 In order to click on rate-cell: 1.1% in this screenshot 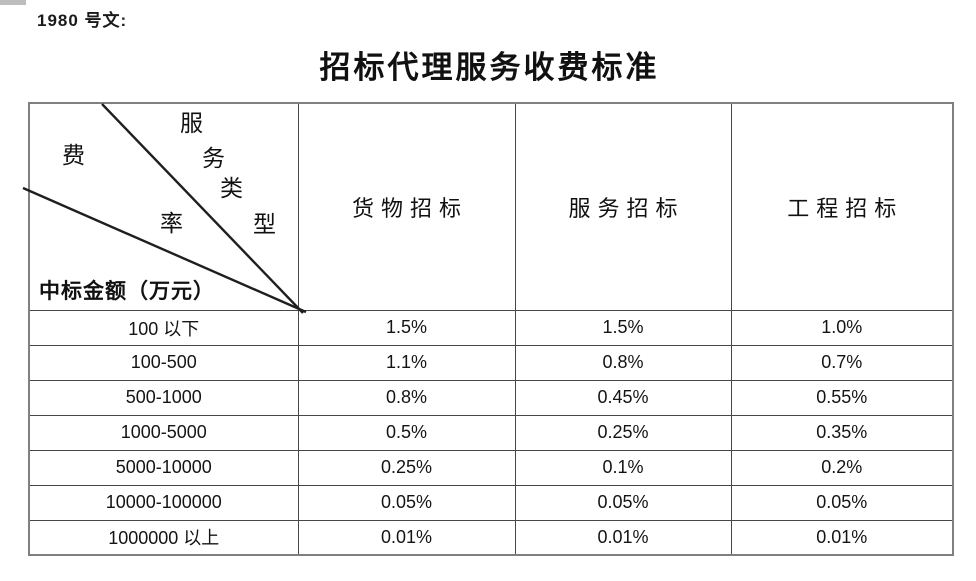, I will do `click(406, 362)`.